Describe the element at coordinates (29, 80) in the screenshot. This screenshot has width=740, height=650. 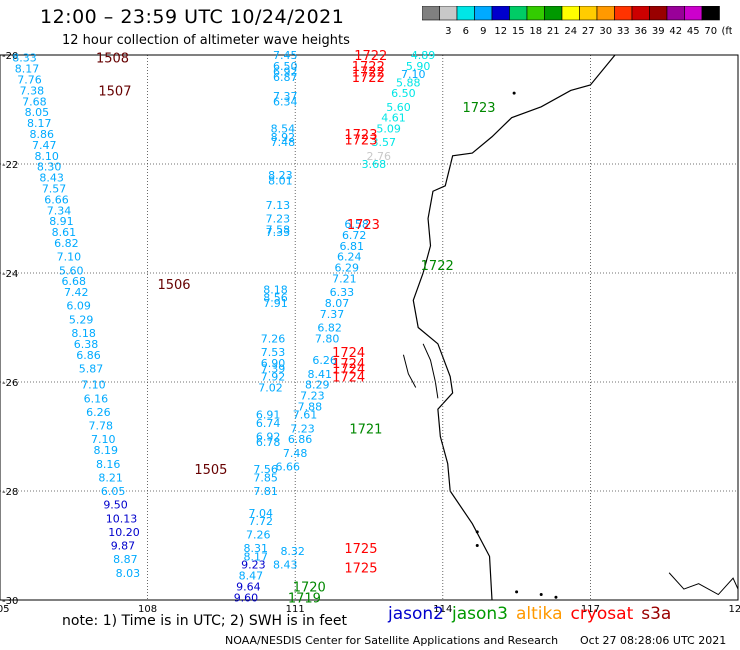
I see `swh-value: 7.76` at that location.